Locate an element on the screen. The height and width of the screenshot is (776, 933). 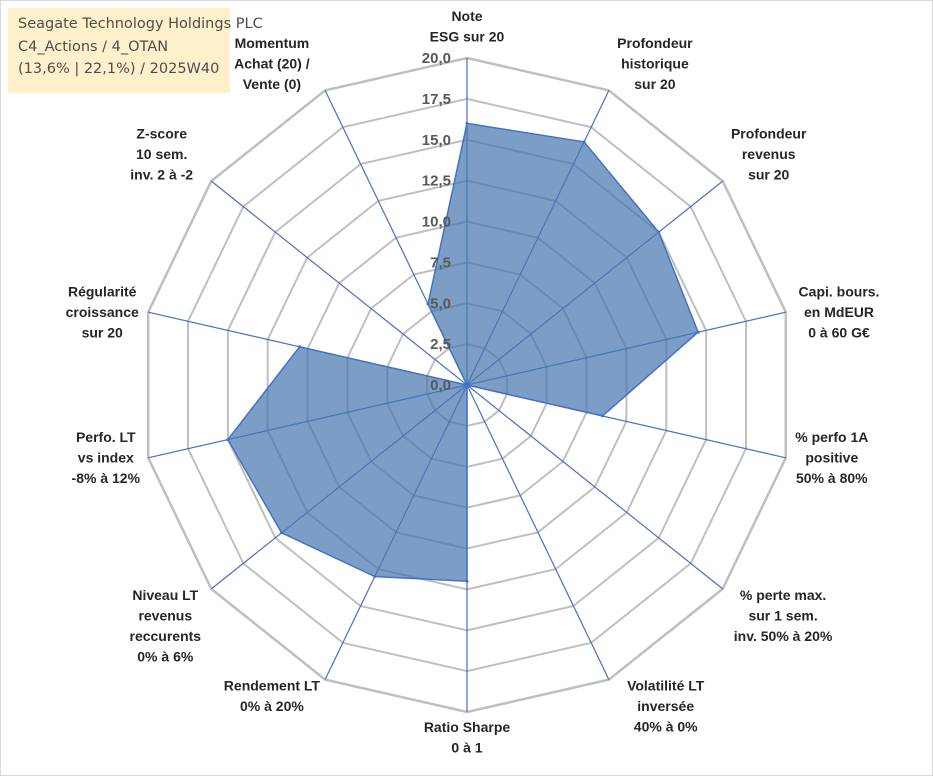
axis-label-11: Perfo. LT vs index -8% à 12% is located at coordinates (106, 457).